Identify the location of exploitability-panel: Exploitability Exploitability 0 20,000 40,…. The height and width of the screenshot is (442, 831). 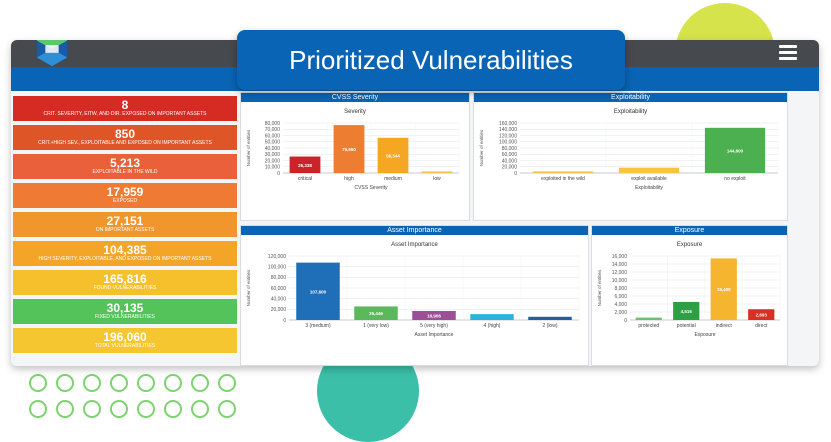
(630, 156).